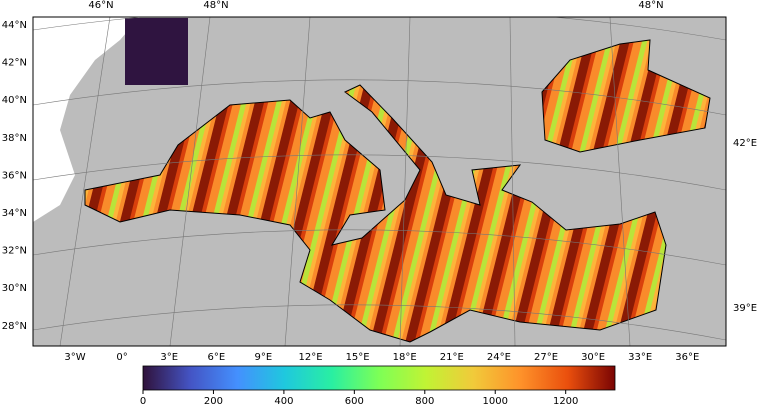 The height and width of the screenshot is (409, 757). I want to click on data-patch, so click(156, 51).